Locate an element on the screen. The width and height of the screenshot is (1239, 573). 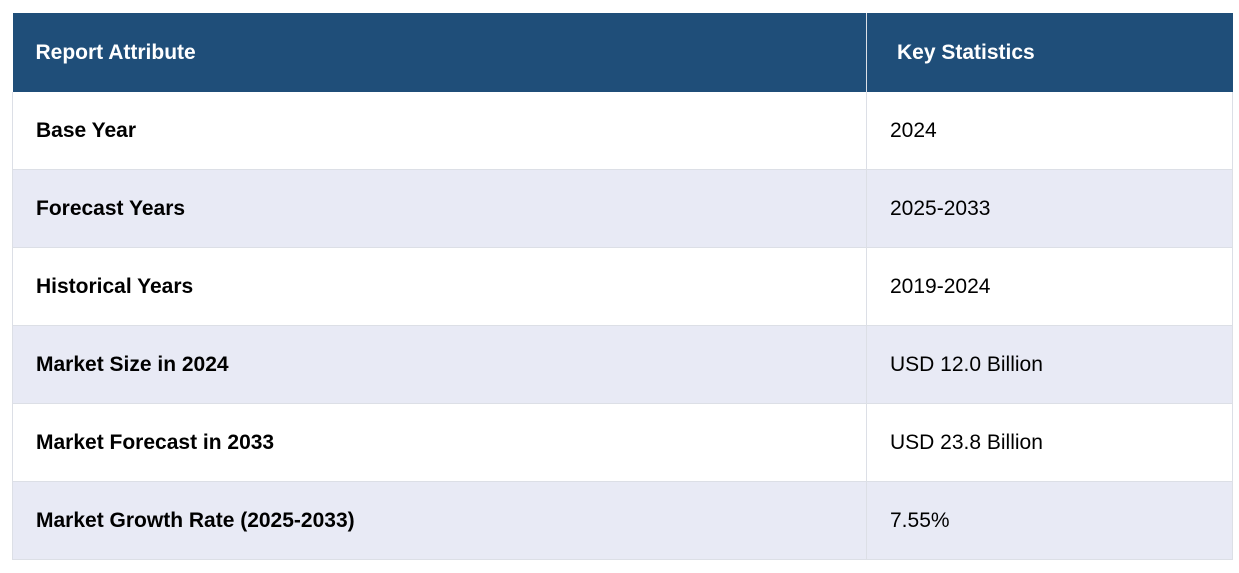
row-attribute: Market Size in 2024 is located at coordinates (439, 364).